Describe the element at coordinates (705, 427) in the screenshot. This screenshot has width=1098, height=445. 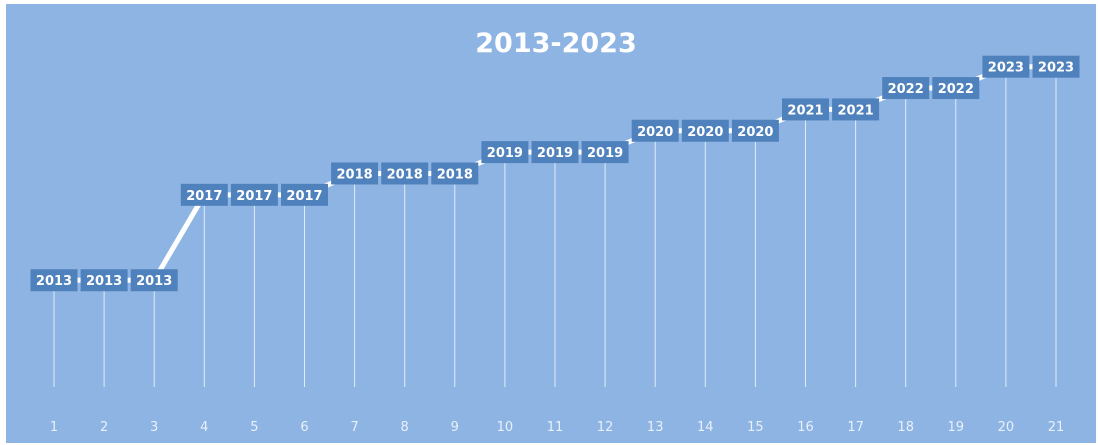
I see `x-tick-label: 14` at that location.